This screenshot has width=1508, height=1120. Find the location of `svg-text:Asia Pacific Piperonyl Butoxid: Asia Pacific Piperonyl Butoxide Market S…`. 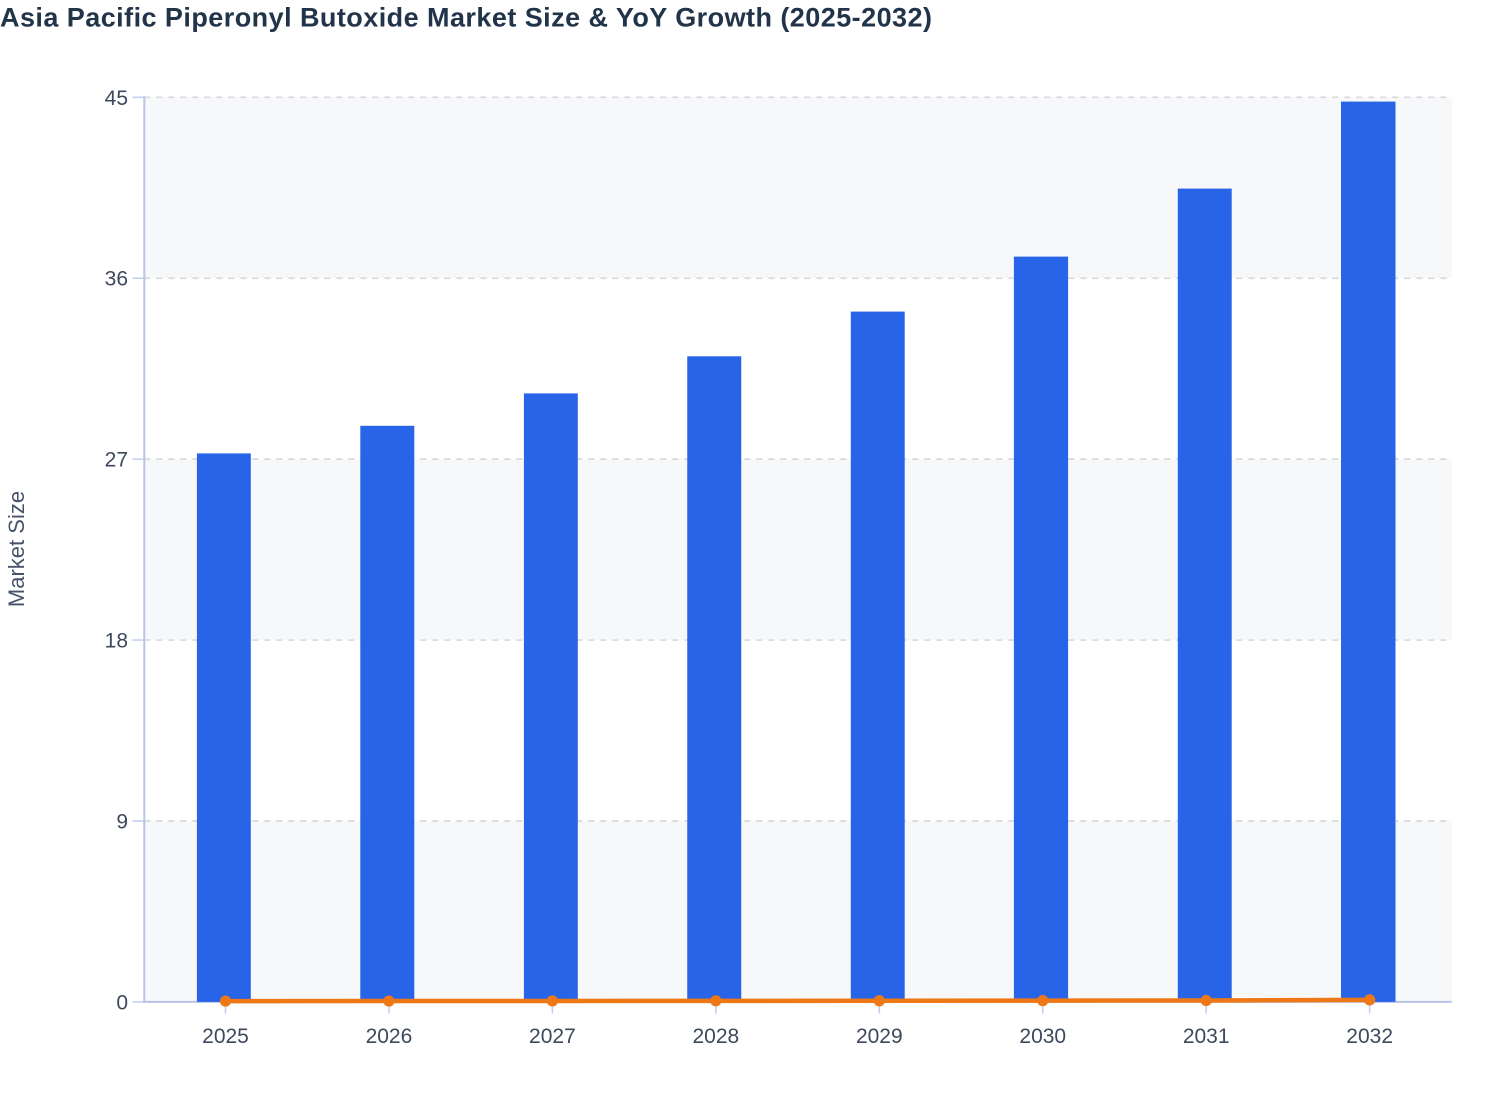

svg-text:Asia Pacific Piperonyl Butoxid: Asia Pacific Piperonyl Butoxide Market S… is located at coordinates (466, 18).